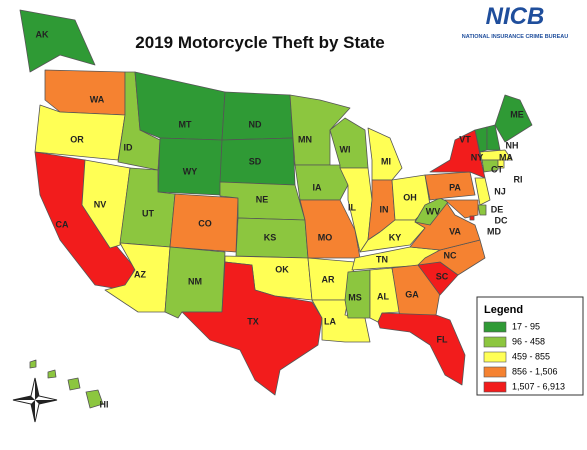 The width and height of the screenshot is (587, 450). What do you see at coordinates (503, 310) in the screenshot?
I see `legend-title: Legend` at bounding box center [503, 310].